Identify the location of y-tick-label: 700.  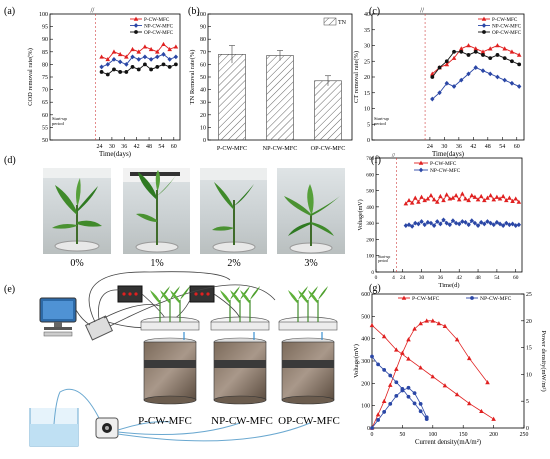
(370, 159).